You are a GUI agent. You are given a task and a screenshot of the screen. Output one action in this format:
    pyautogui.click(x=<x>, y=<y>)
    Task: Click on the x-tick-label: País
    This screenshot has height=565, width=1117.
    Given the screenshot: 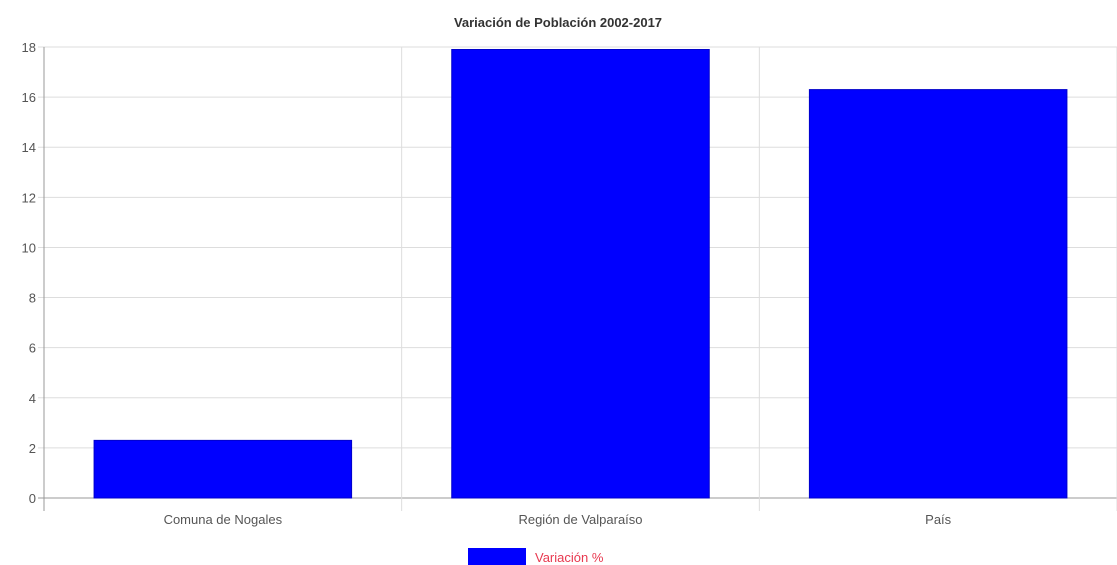 What is the action you would take?
    pyautogui.click(x=938, y=519)
    